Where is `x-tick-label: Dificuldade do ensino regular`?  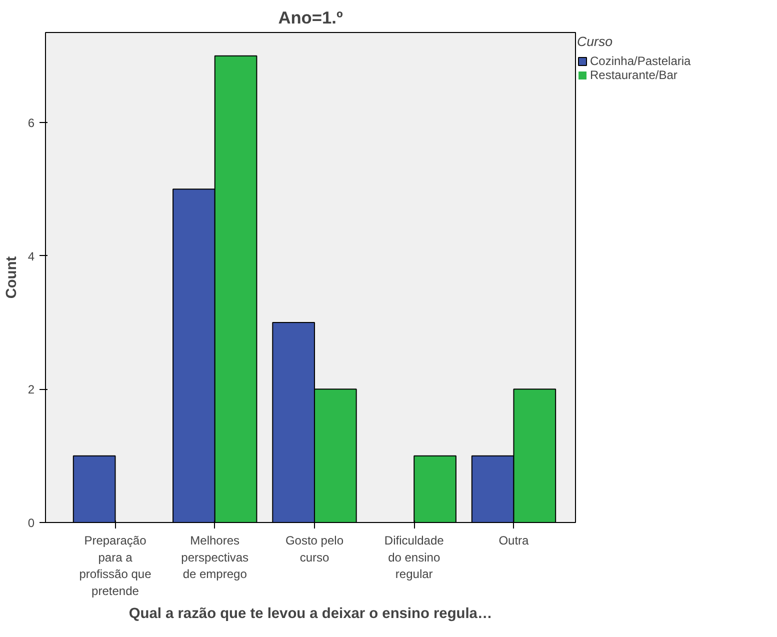
x-tick-label: Dificuldade do ensino regular is located at coordinates (414, 558).